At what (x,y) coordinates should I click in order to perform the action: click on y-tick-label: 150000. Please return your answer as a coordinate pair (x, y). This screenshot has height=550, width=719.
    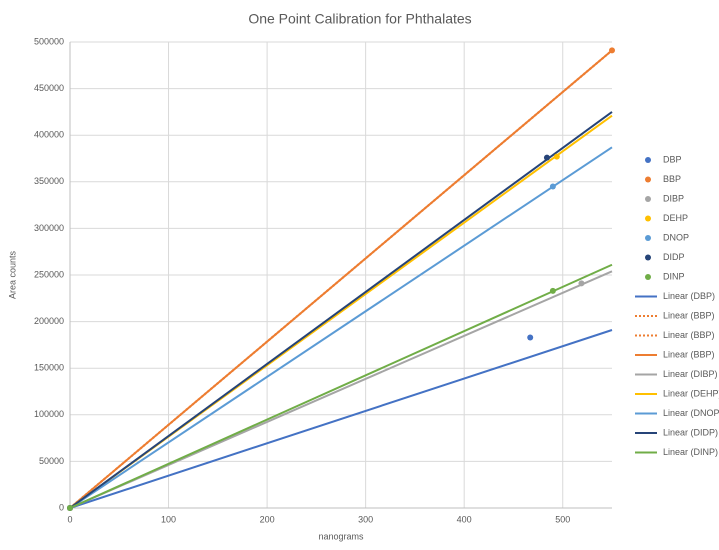
    Looking at the image, I should click on (49, 368).